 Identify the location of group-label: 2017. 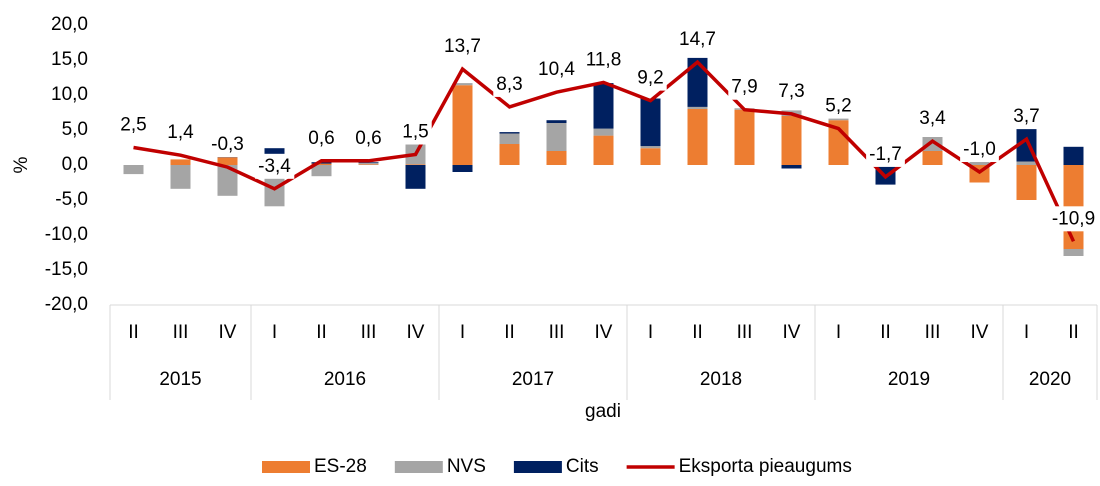
(533, 379).